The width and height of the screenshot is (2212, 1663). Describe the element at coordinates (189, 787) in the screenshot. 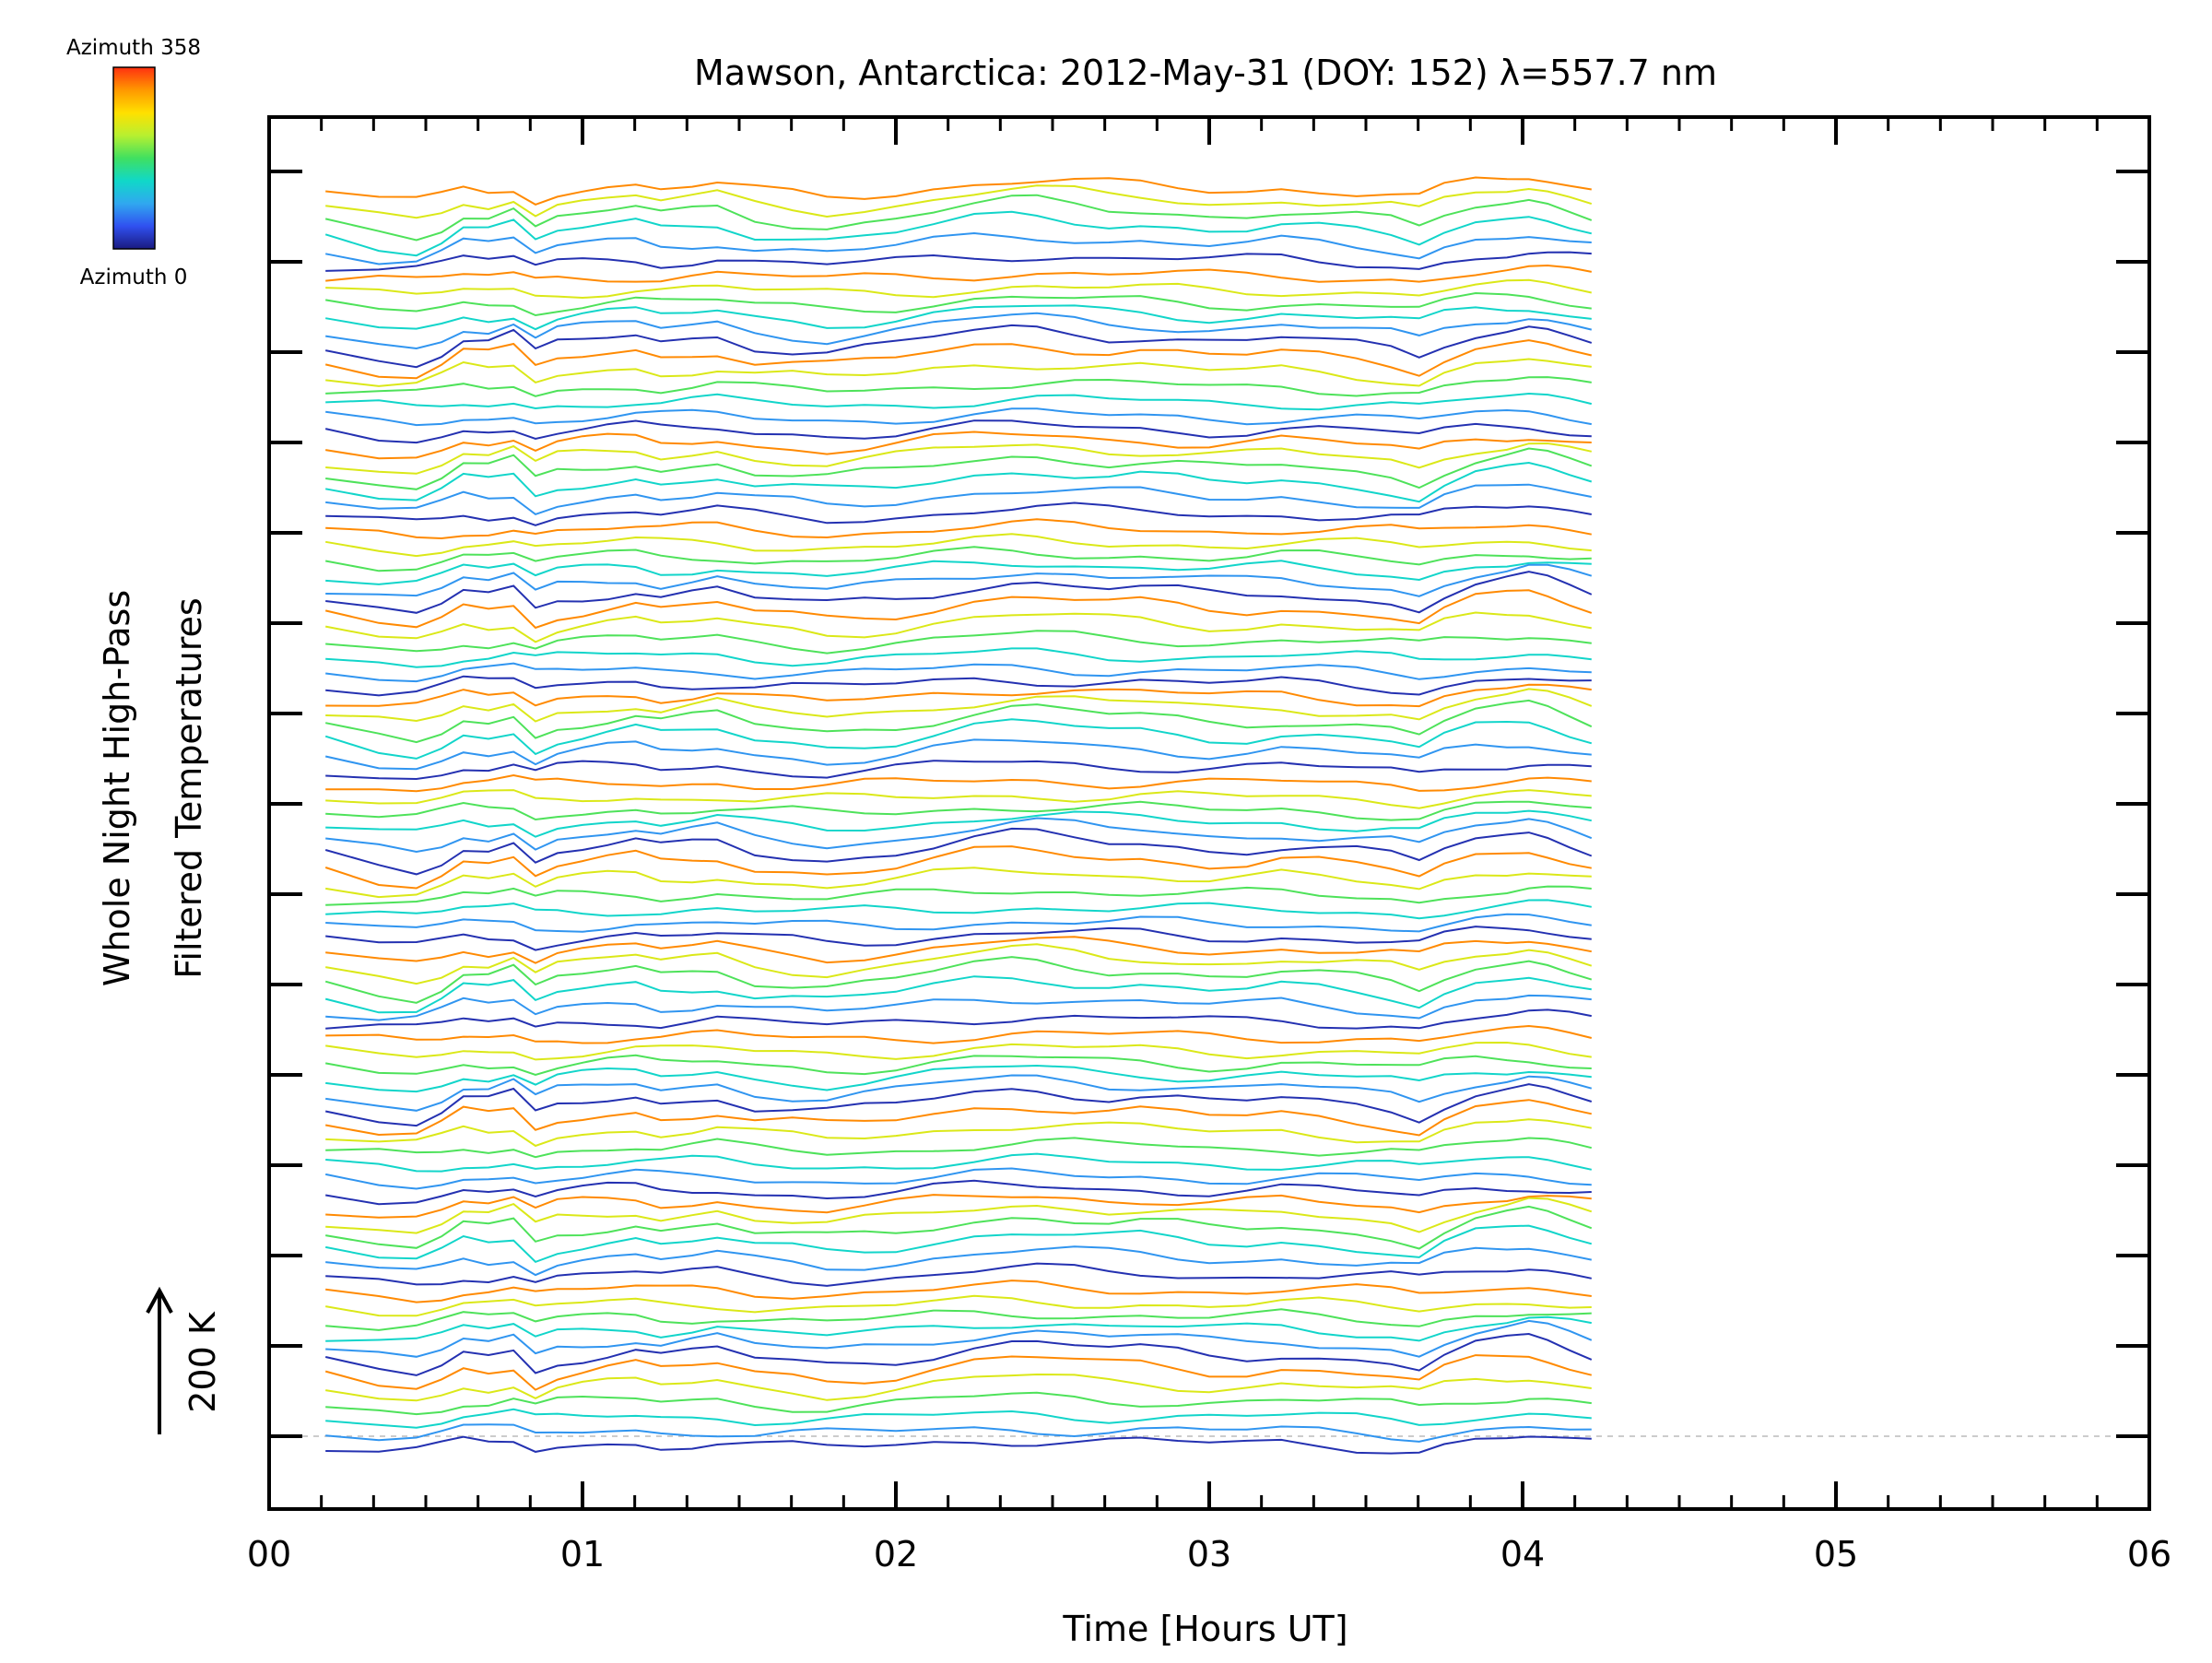

I see `y-axis-label-line-2: Filtered Temperatures` at that location.